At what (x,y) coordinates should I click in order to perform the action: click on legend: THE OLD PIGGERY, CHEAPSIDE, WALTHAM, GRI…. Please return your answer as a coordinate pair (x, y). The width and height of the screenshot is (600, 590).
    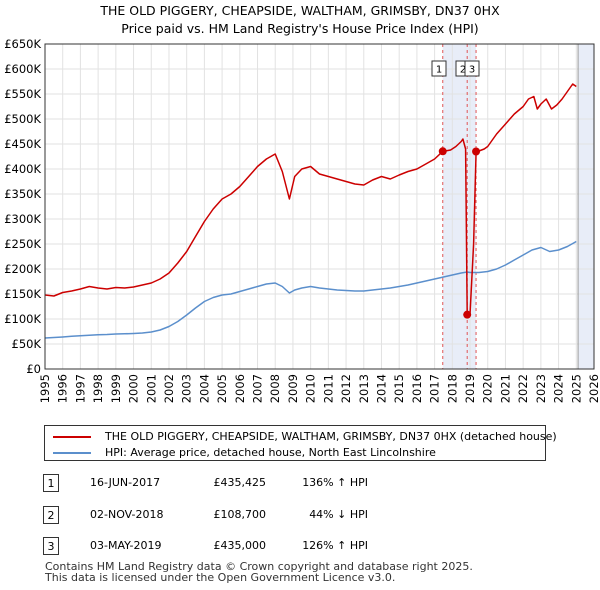
    Looking at the image, I should click on (300, 443).